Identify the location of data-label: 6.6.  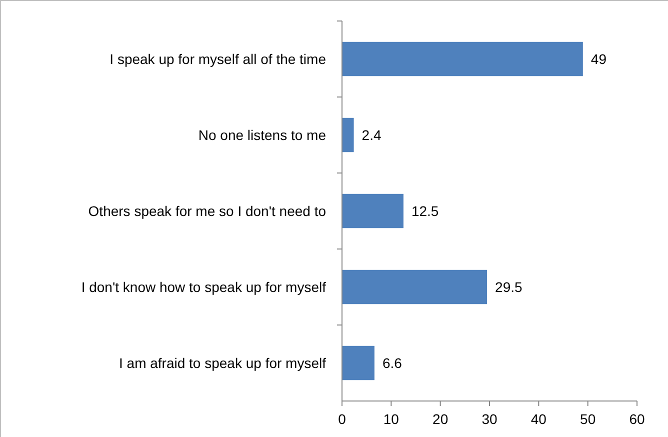
(392, 362).